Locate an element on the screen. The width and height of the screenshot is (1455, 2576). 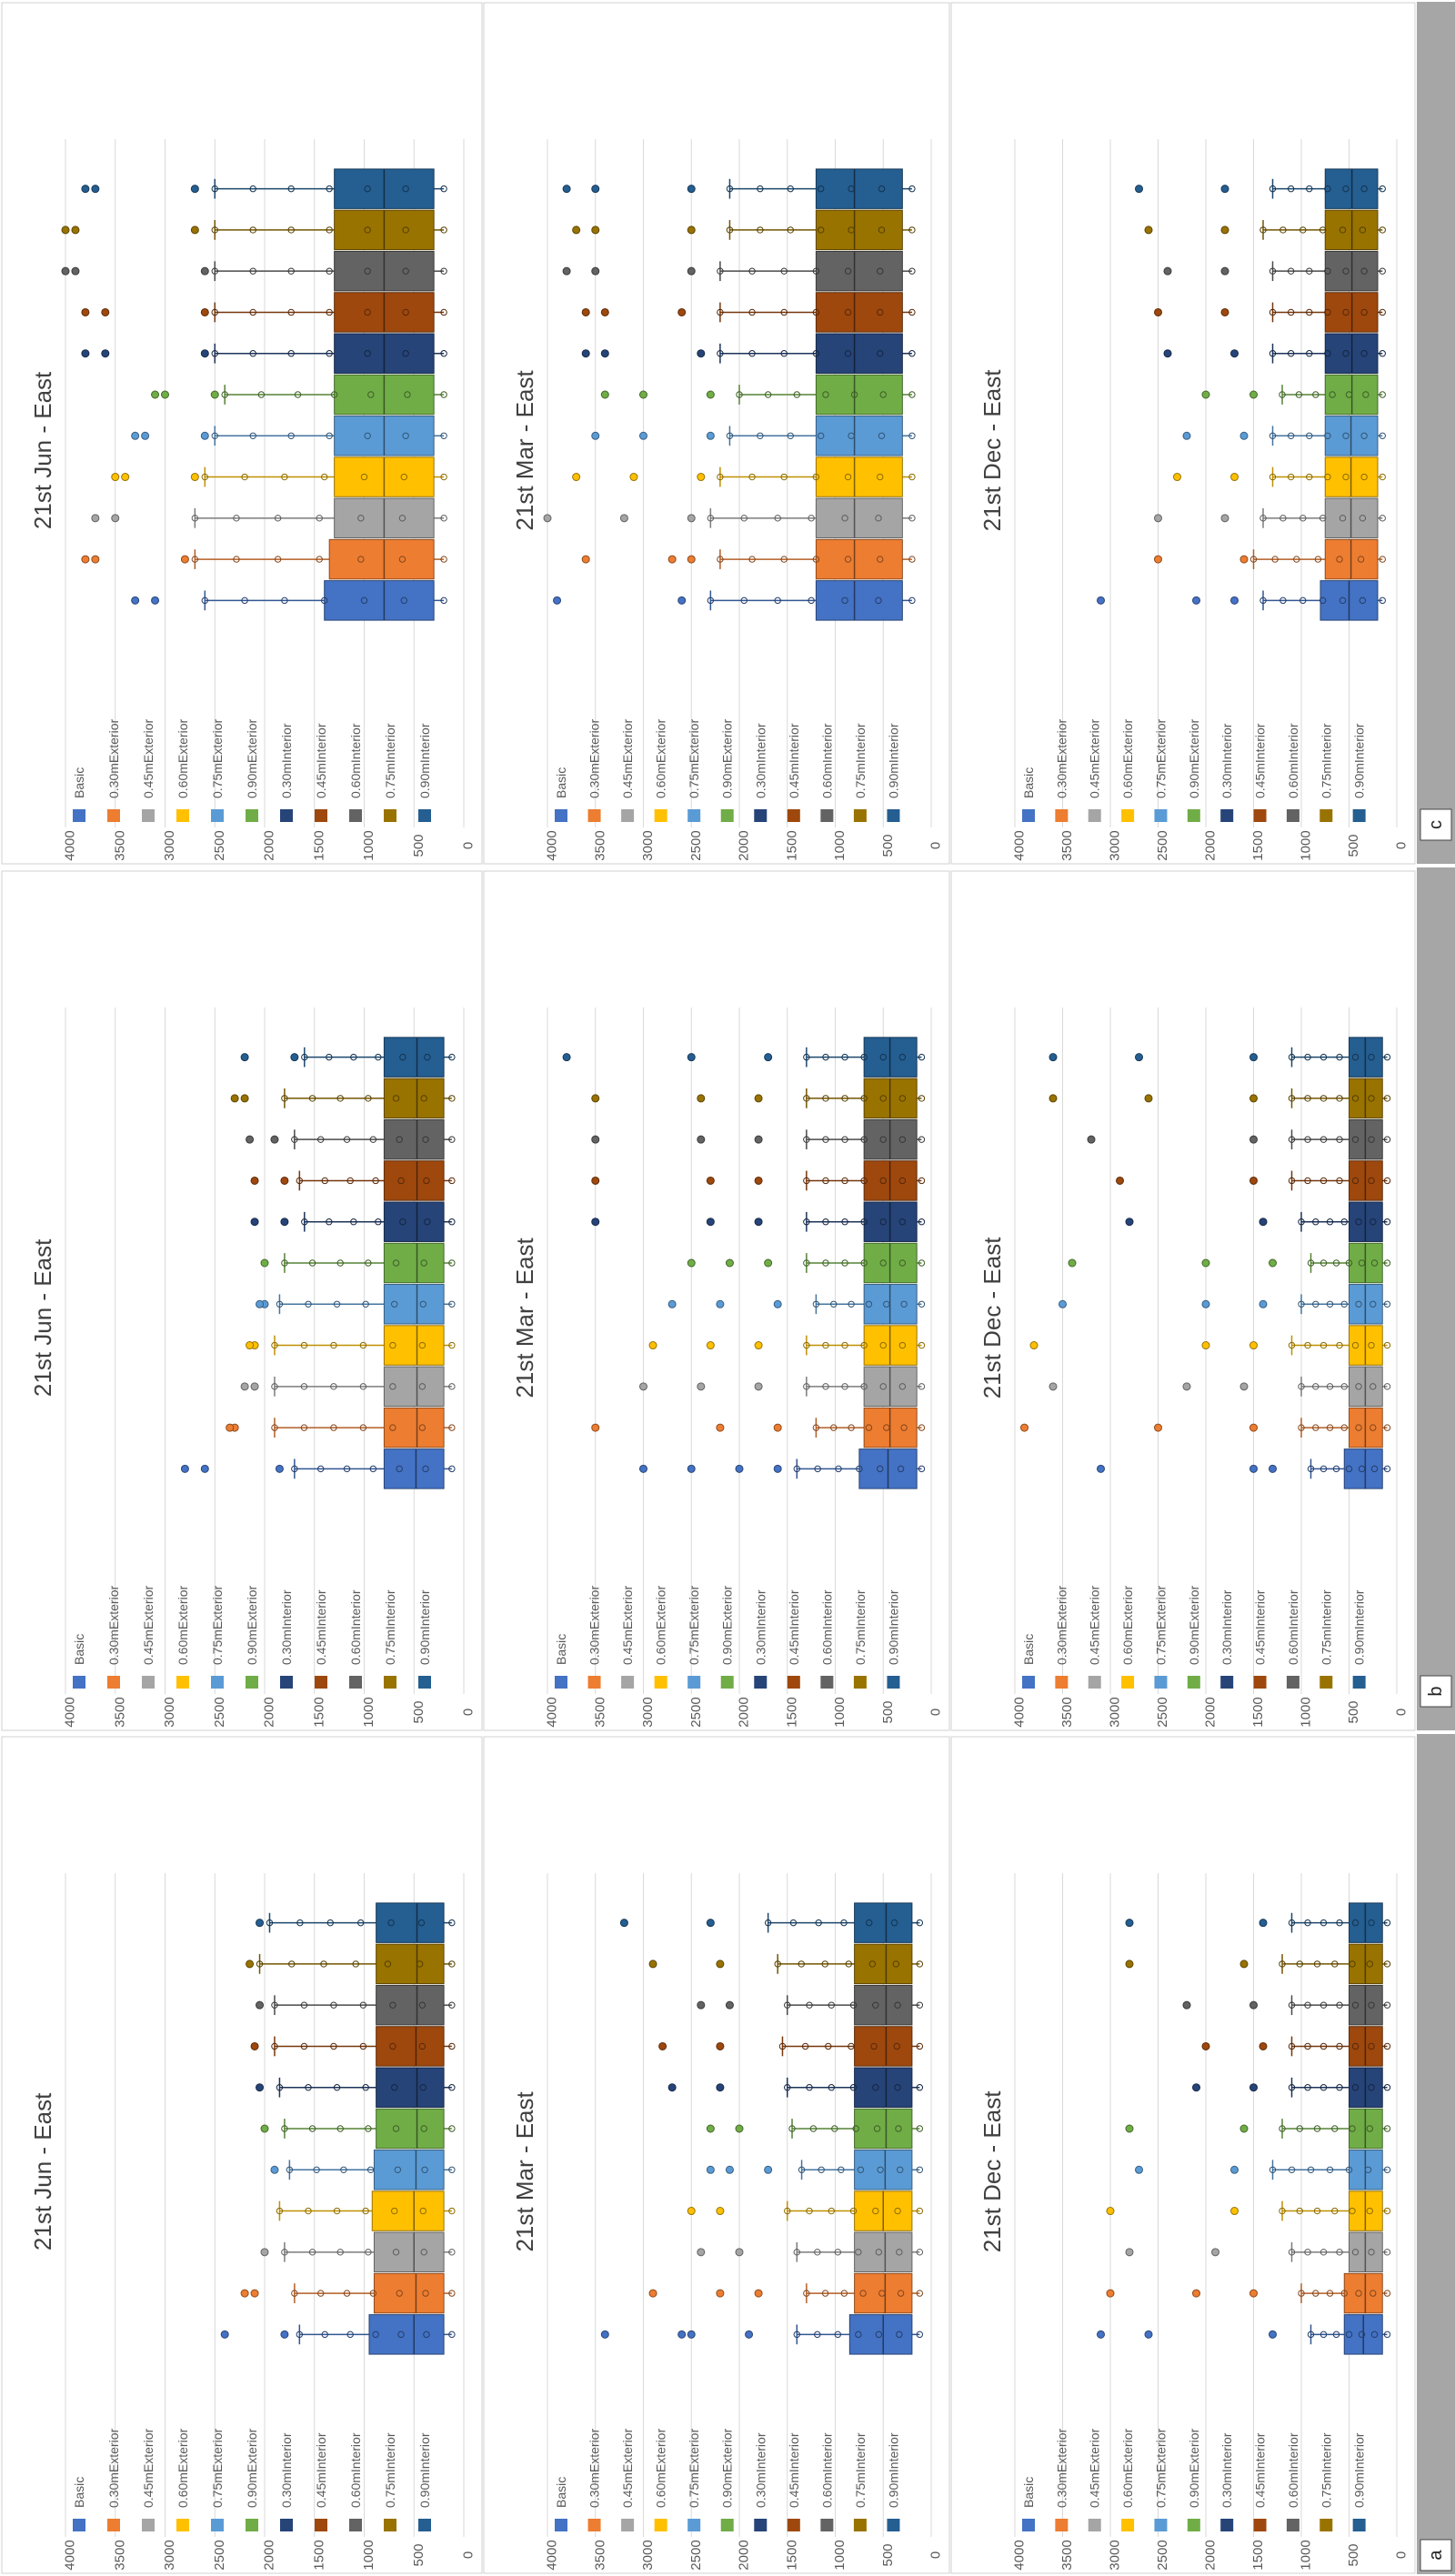
legend-label: 0.60mExterior is located at coordinates (661, 758).